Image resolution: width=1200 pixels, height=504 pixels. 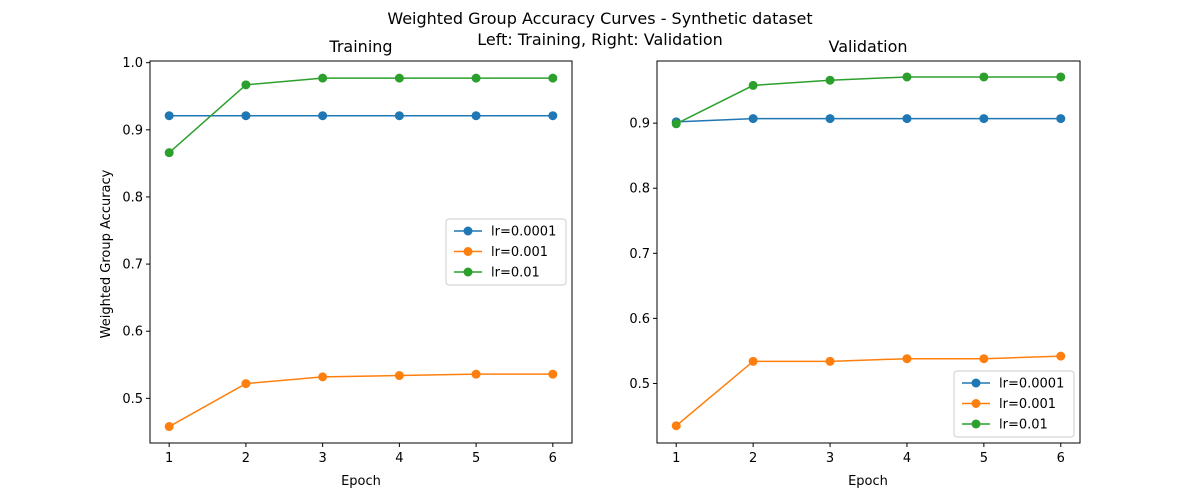 I want to click on training-legend-label-1: lr=0.001, so click(x=519, y=252).